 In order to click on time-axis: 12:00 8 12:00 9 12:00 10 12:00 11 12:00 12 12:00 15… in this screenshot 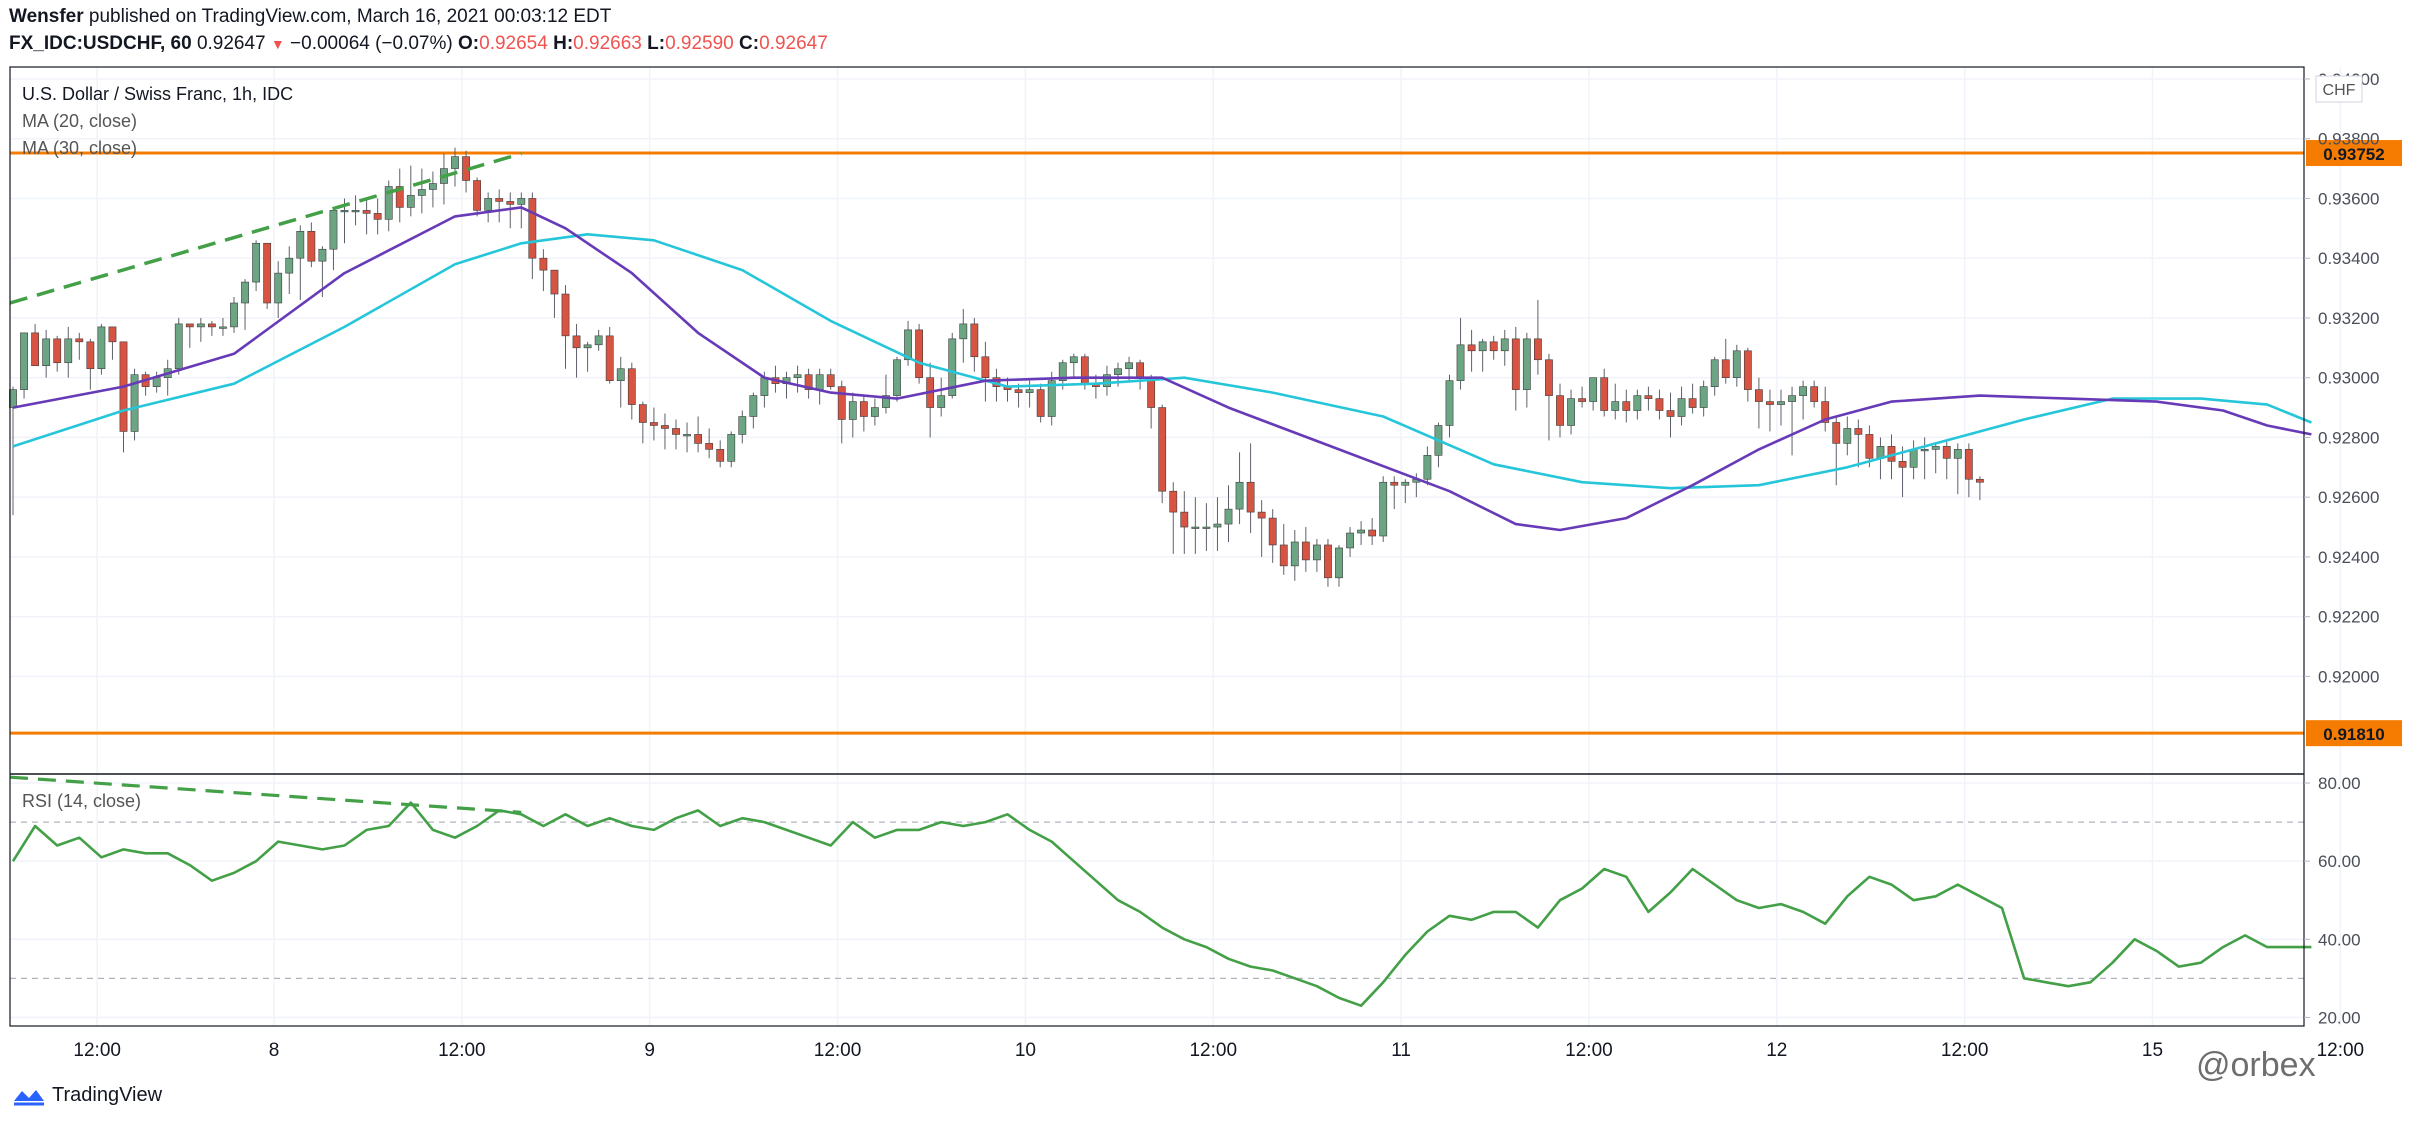, I will do `click(1244, 1050)`.